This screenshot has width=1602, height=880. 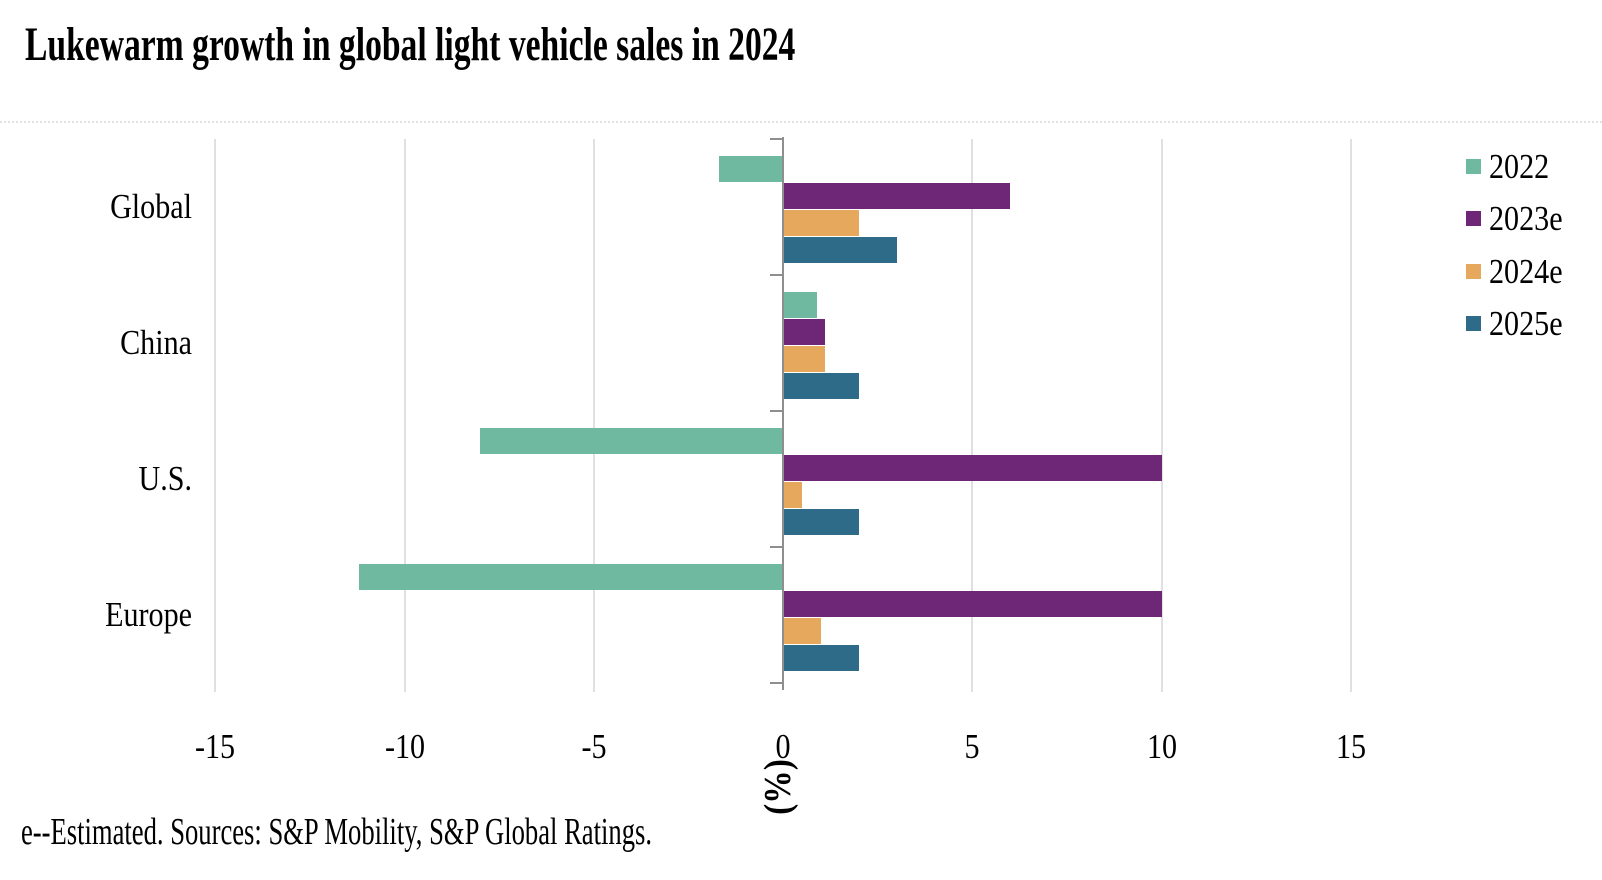 What do you see at coordinates (802, 631) in the screenshot?
I see `bar-europe-2024e` at bounding box center [802, 631].